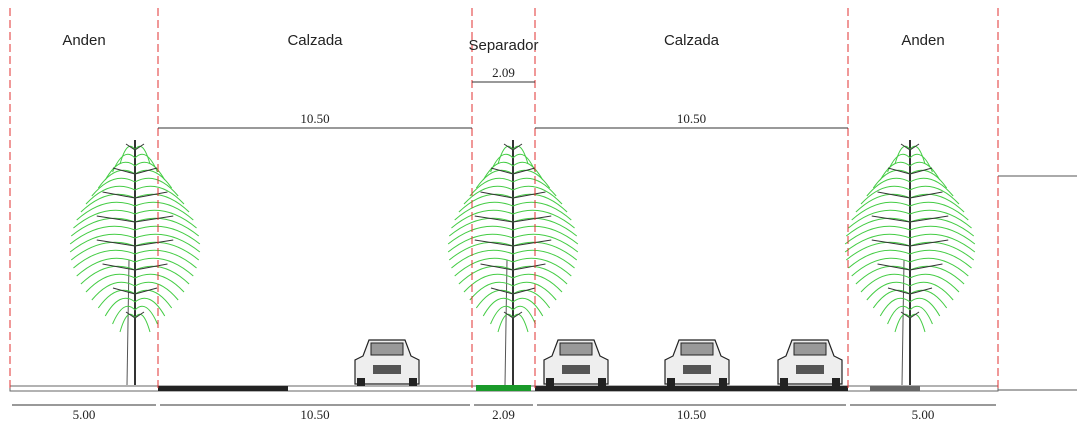 The image size is (1077, 434). What do you see at coordinates (503, 388) in the screenshot?
I see `median-grass` at bounding box center [503, 388].